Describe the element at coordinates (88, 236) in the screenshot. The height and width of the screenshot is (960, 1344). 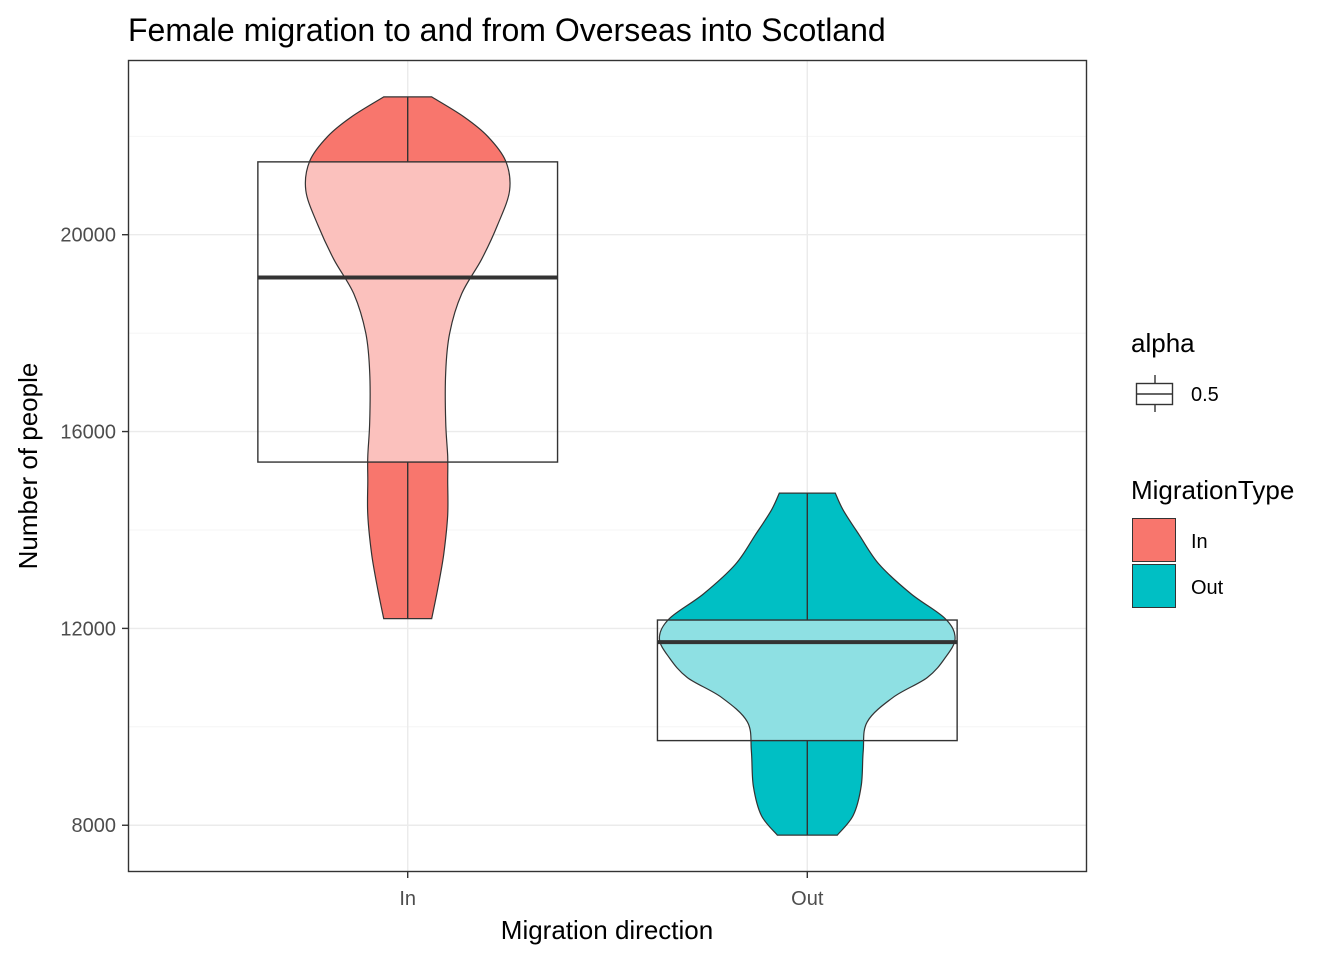
I see `y-tick-label: 20000` at that location.